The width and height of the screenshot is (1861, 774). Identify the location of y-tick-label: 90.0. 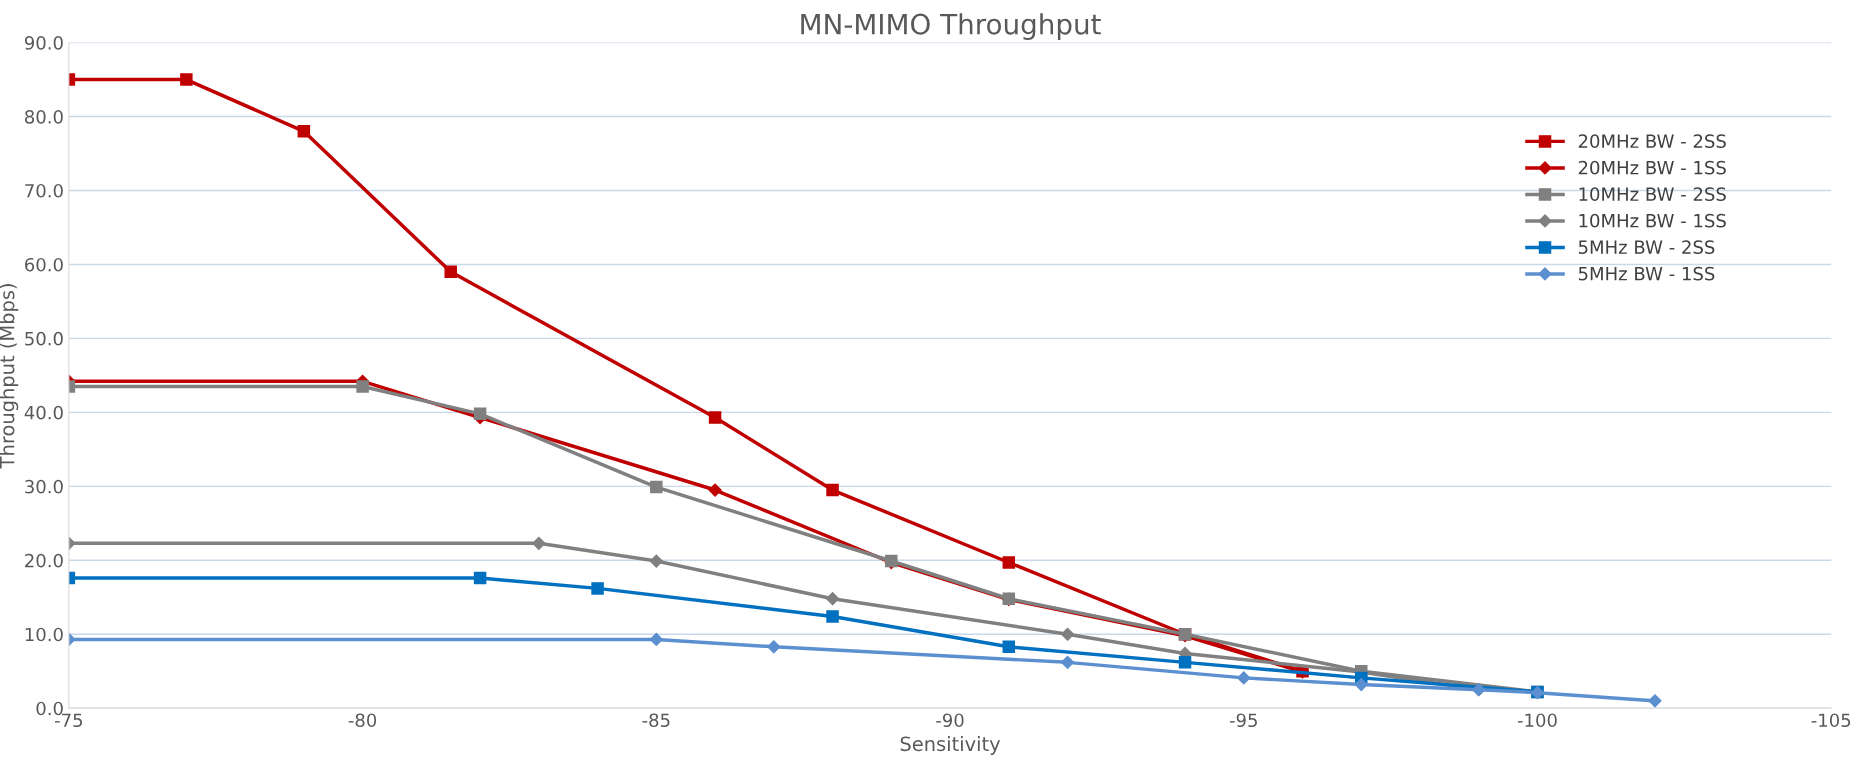
(43, 43).